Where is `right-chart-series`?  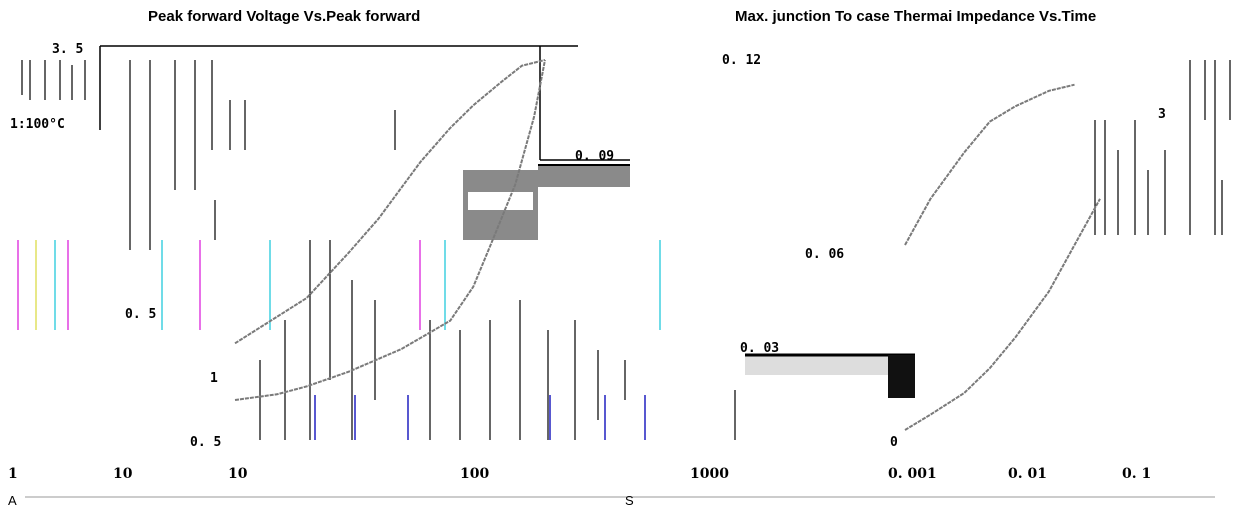 right-chart-series is located at coordinates (1002, 257).